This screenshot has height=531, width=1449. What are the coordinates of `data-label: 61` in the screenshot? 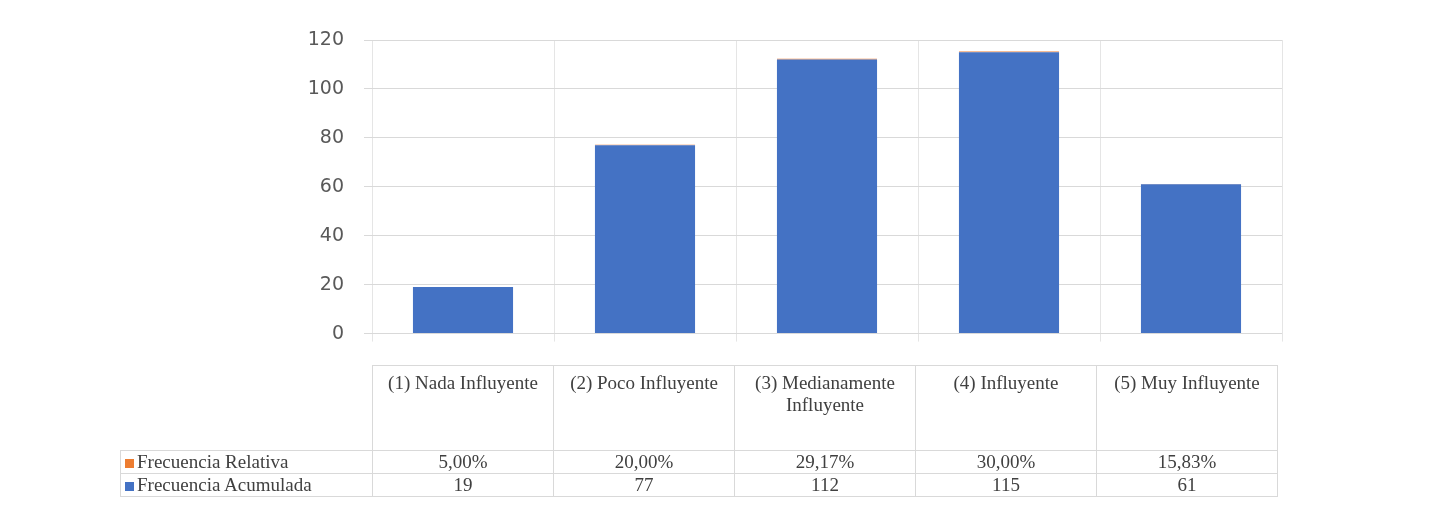 It's located at (1187, 485).